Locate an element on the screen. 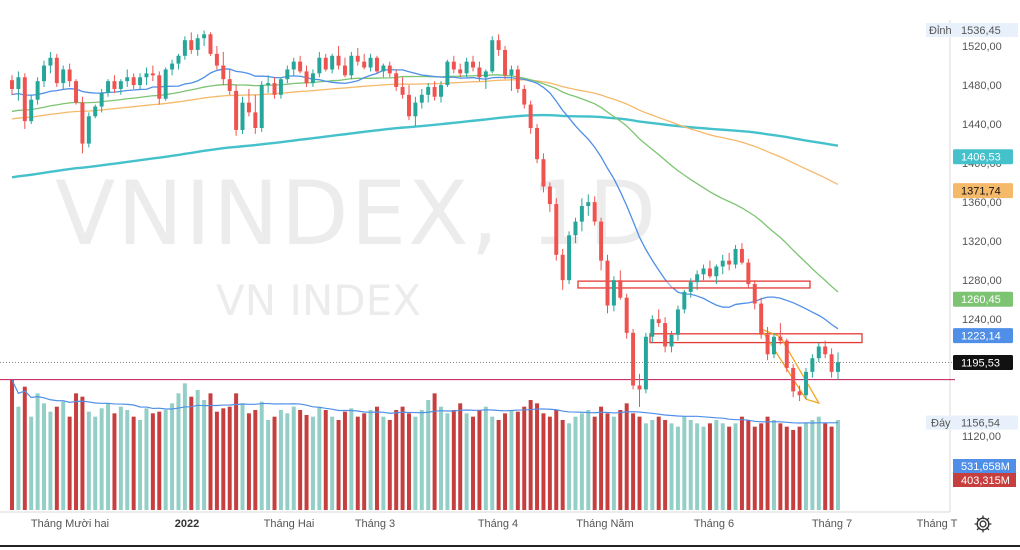 The image size is (1020, 550). time-axis-tick: Tháng 3 is located at coordinates (375, 524).